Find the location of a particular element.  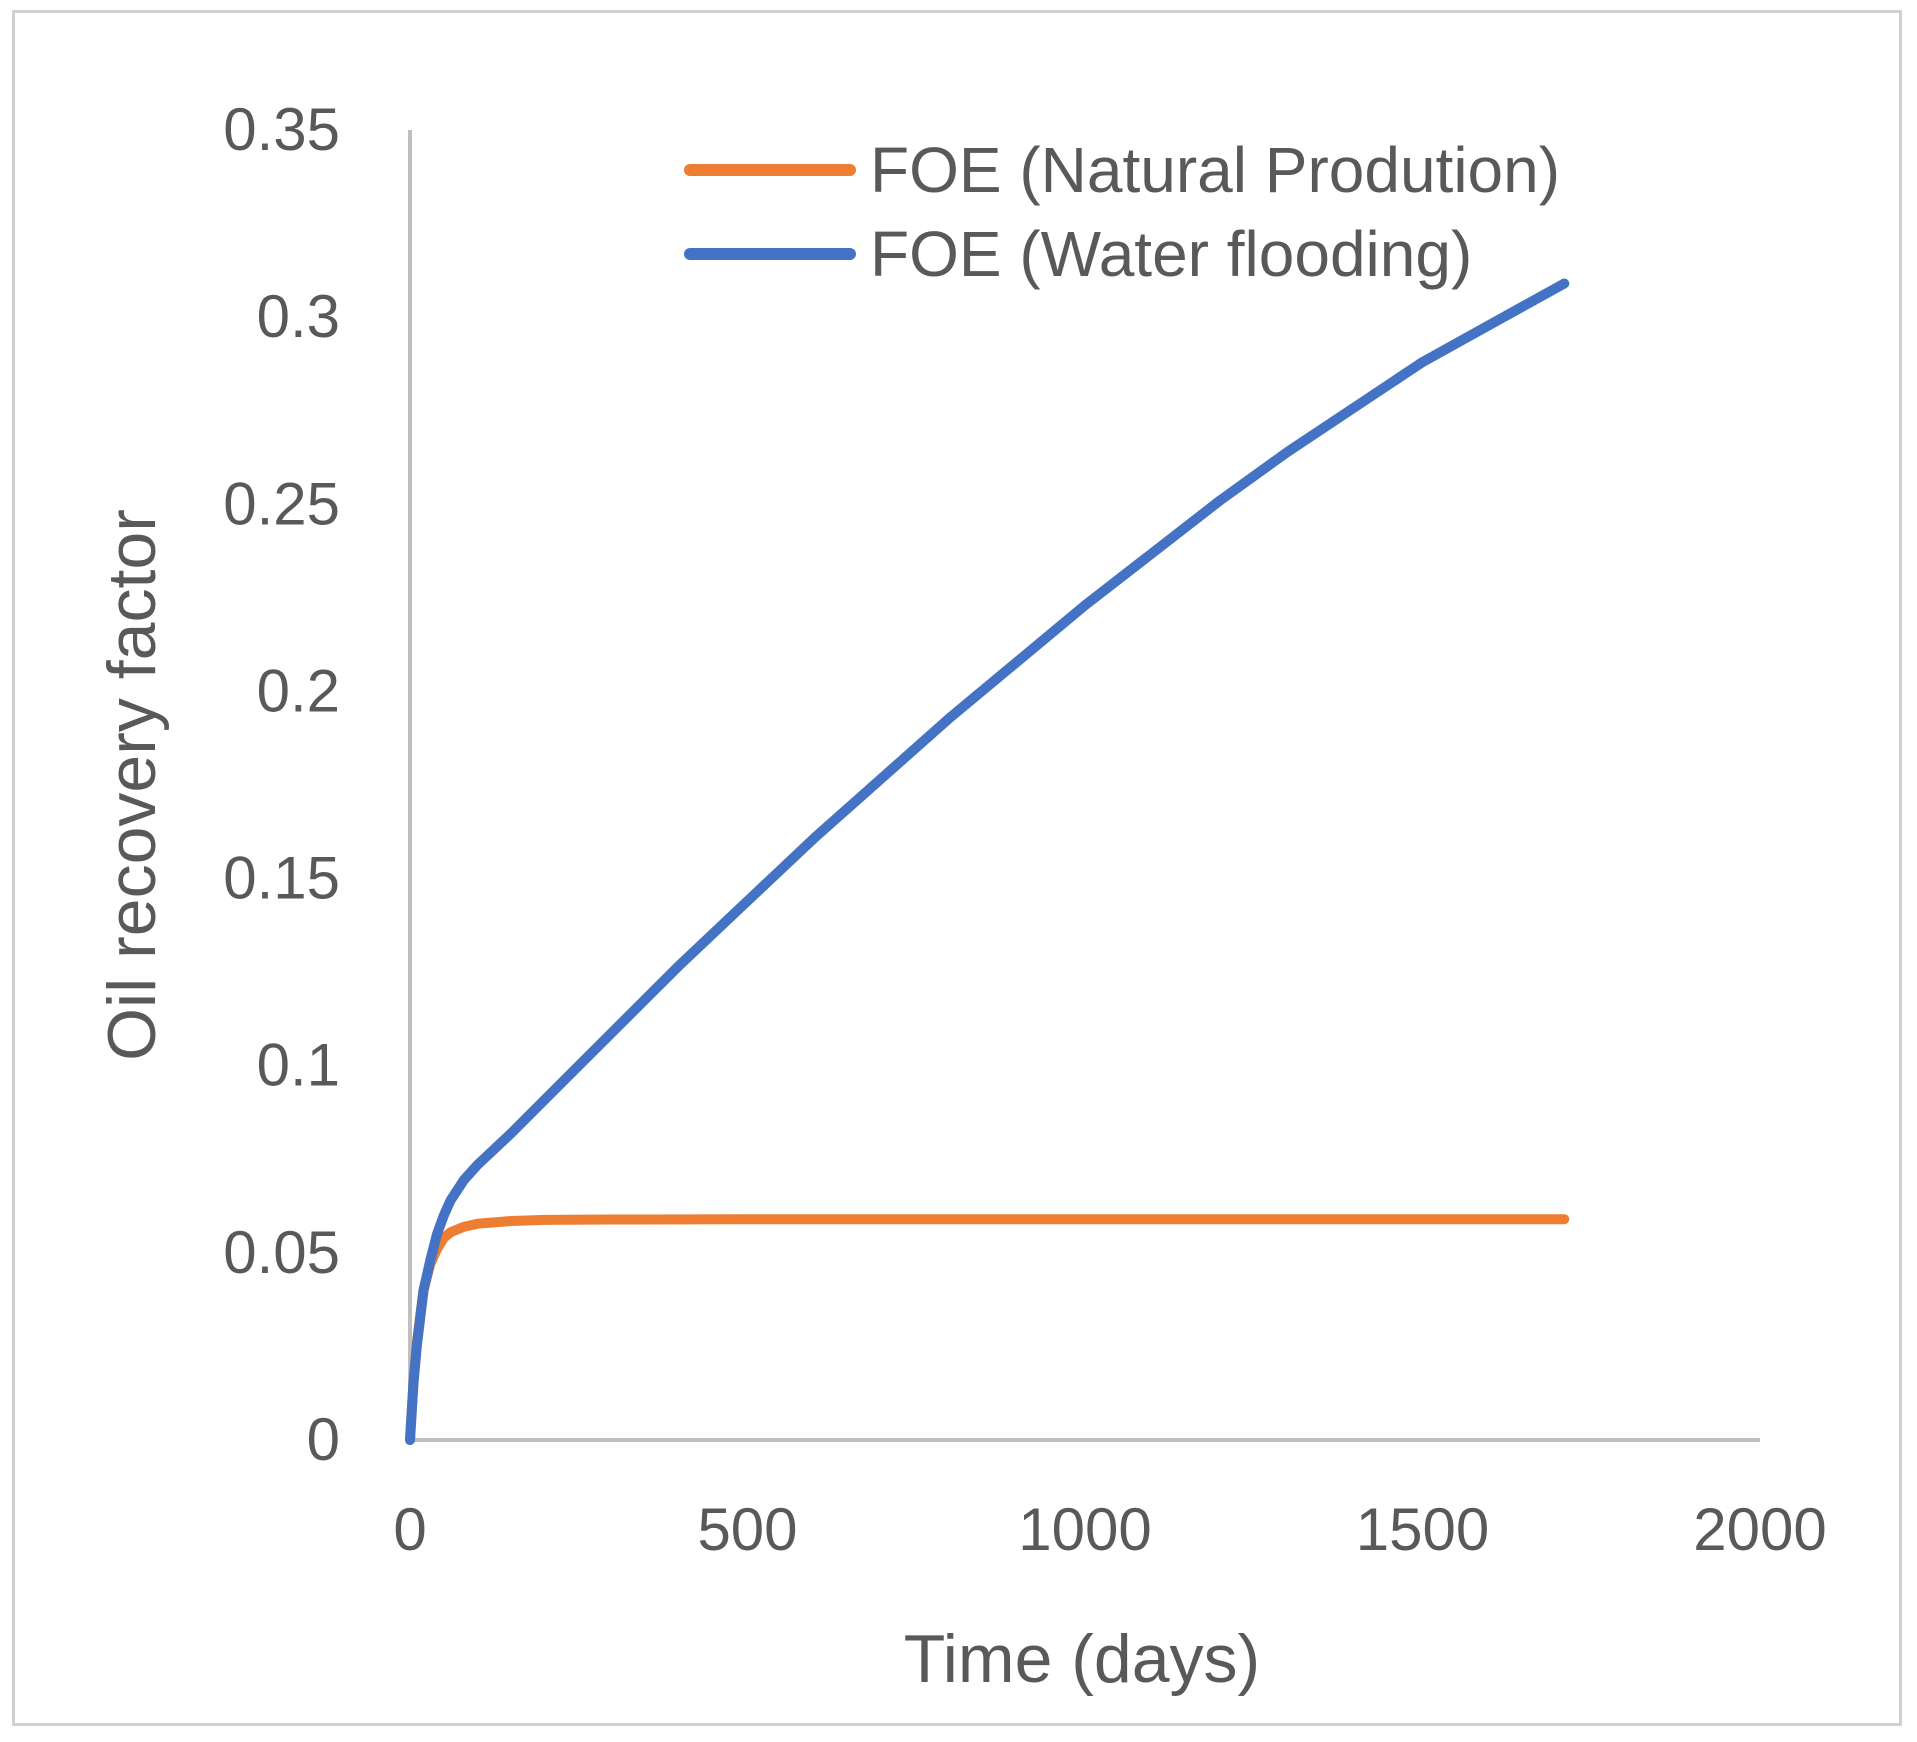

legend-label-2: FOE (Water flooding) is located at coordinates (1171, 254).